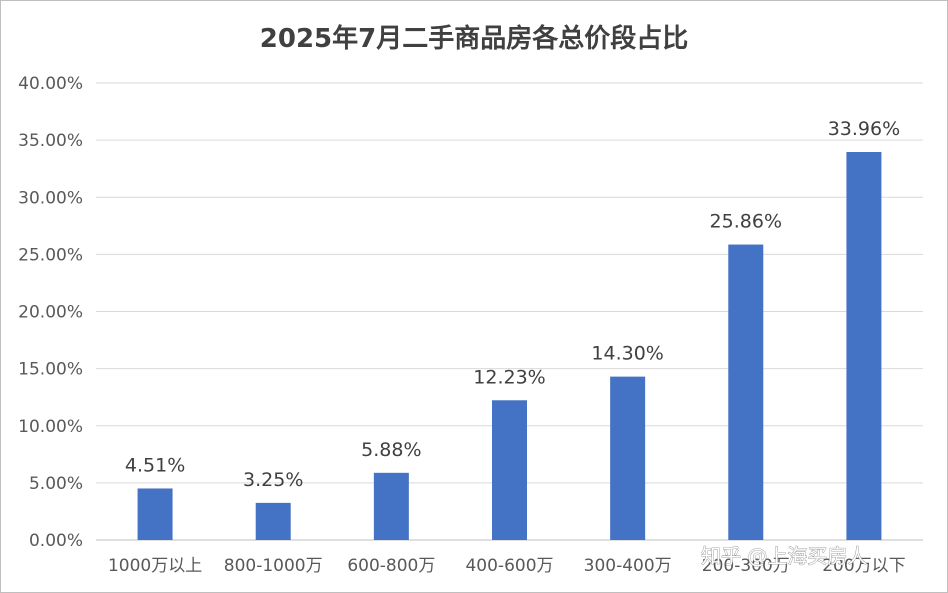 This screenshot has width=948, height=593. What do you see at coordinates (155, 566) in the screenshot?
I see `x-tick-label: 1000万以上` at bounding box center [155, 566].